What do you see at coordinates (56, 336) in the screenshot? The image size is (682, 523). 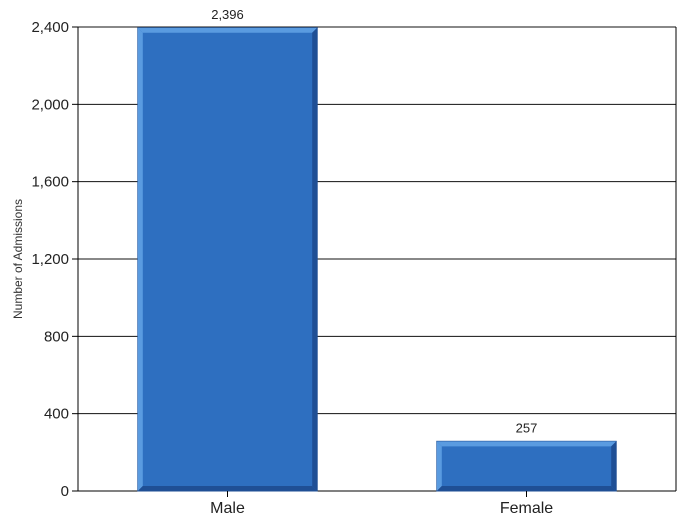 I see `y-tick-label: 800` at bounding box center [56, 336].